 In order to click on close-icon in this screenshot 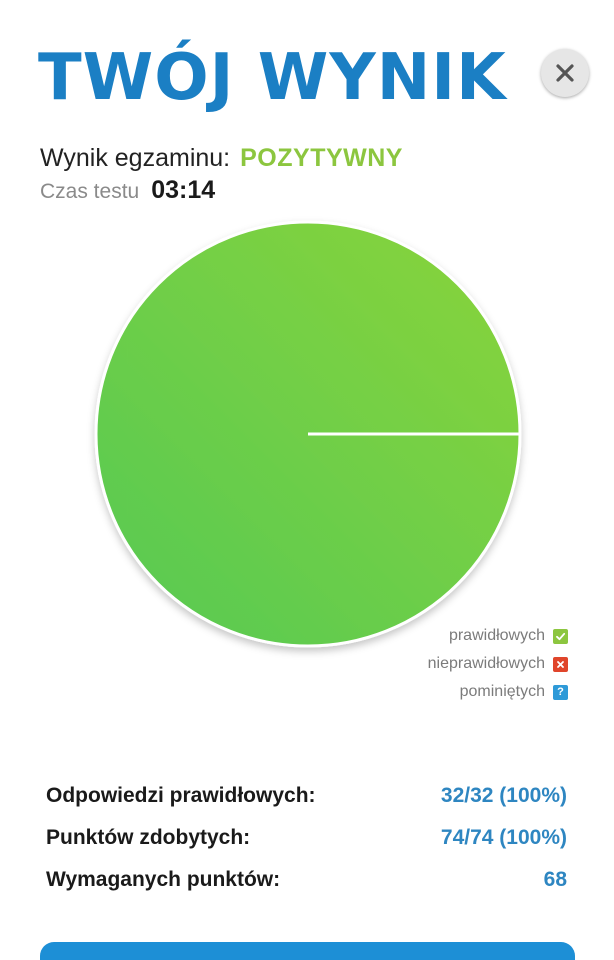, I will do `click(565, 73)`.